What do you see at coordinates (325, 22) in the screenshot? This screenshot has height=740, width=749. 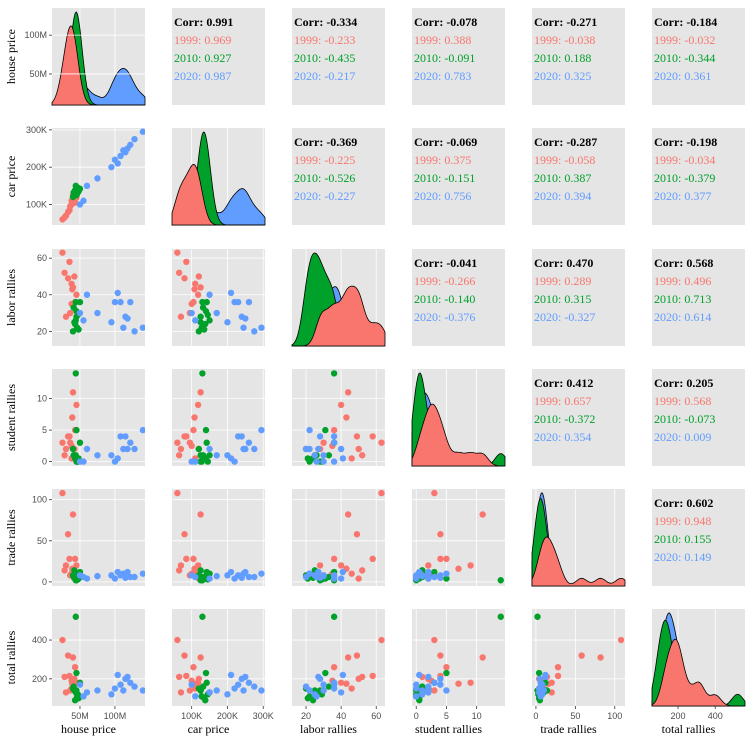 I see `corr-overall-0-2: Corr: -0.334` at bounding box center [325, 22].